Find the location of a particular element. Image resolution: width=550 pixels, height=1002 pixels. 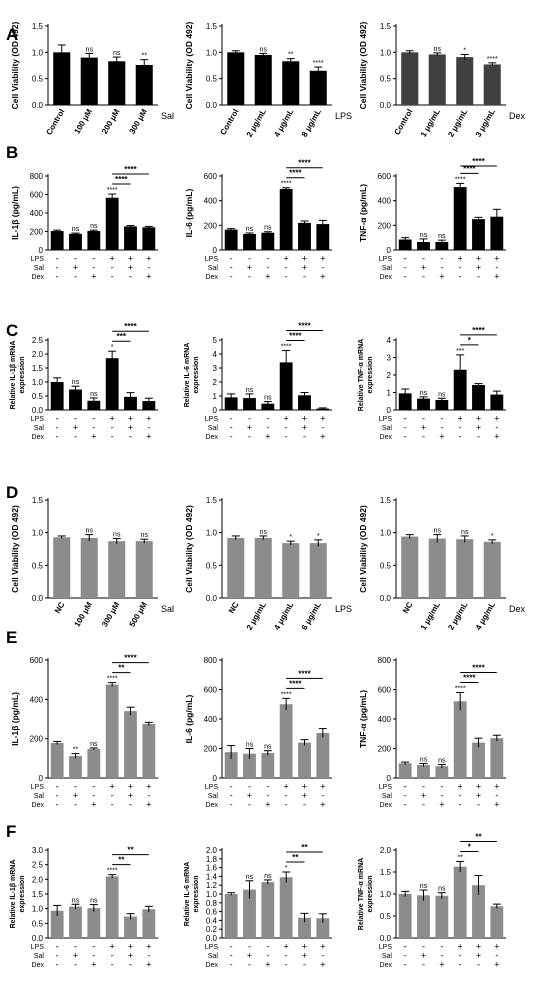

y-tick-label: 0.0 is located at coordinates (212, 105).